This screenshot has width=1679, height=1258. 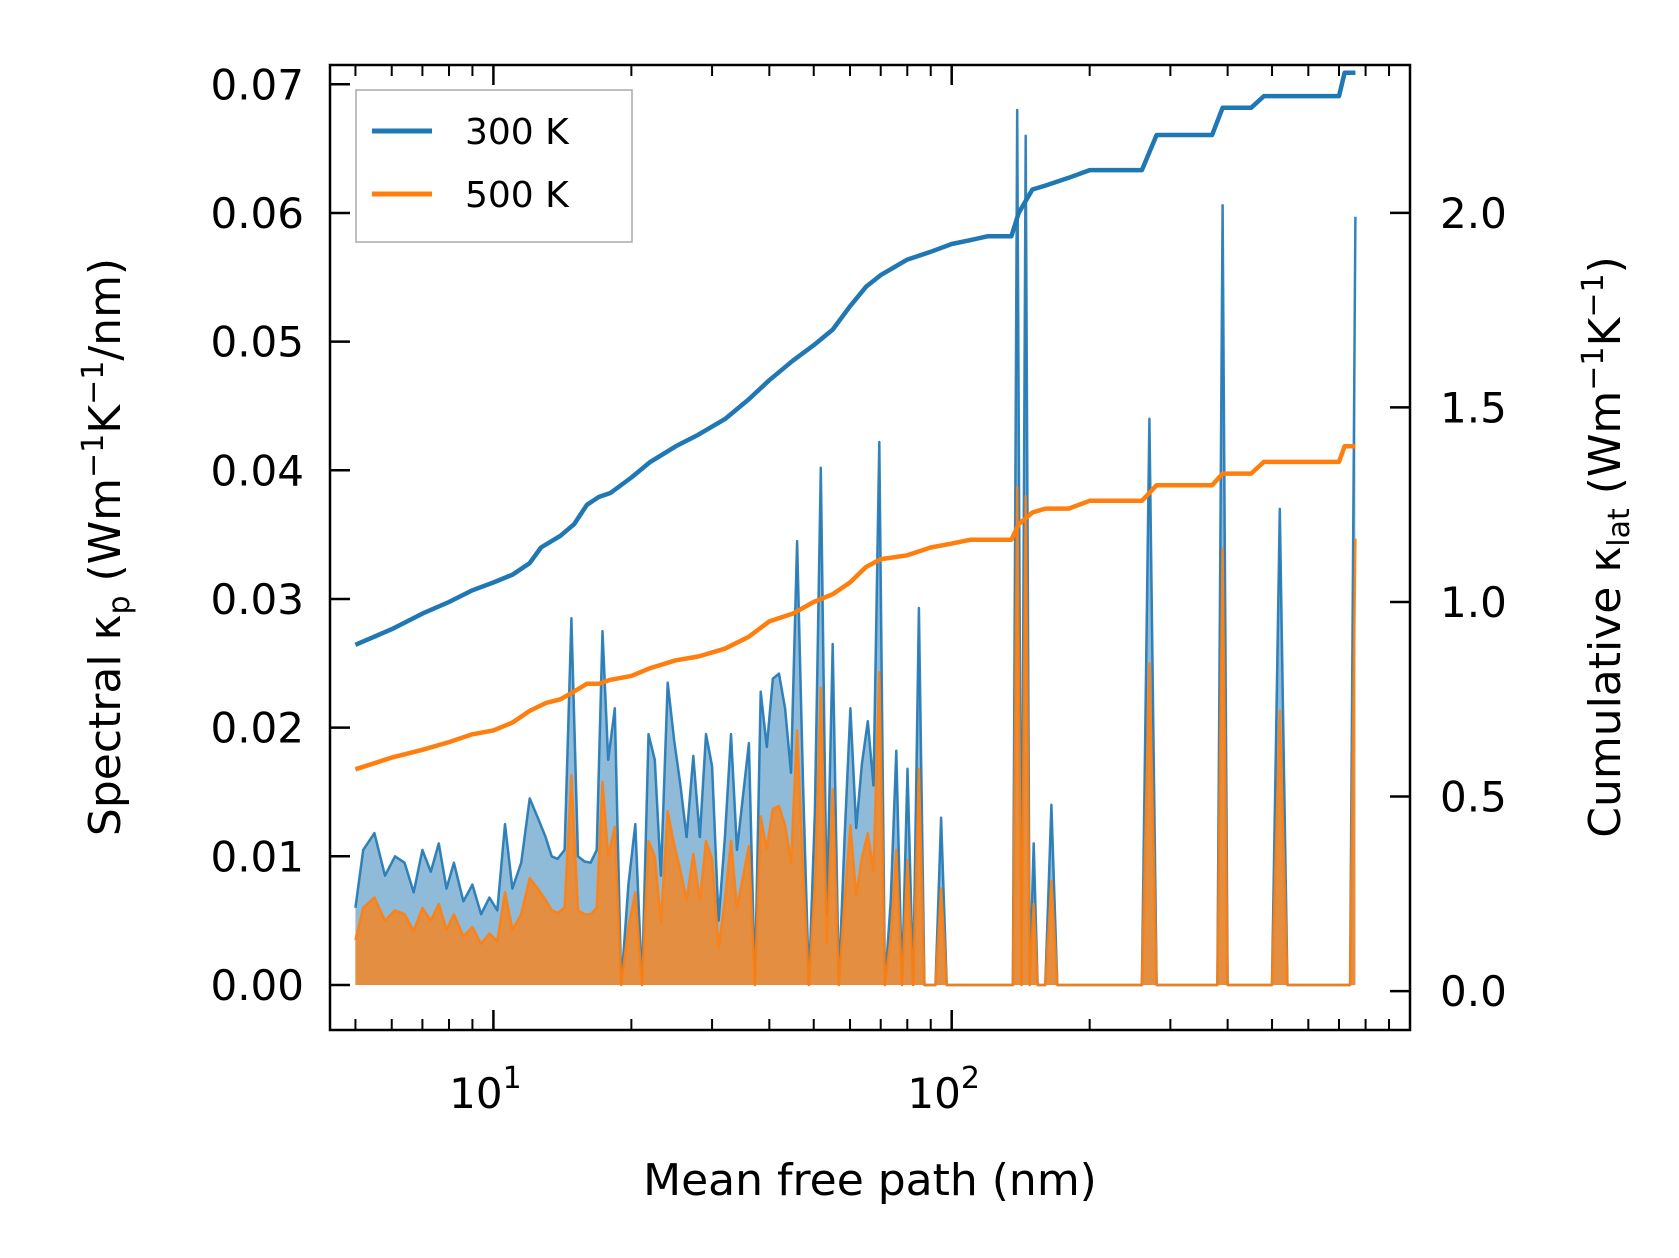 I want to click on y2-tick-label: 2.0, so click(x=1473, y=213).